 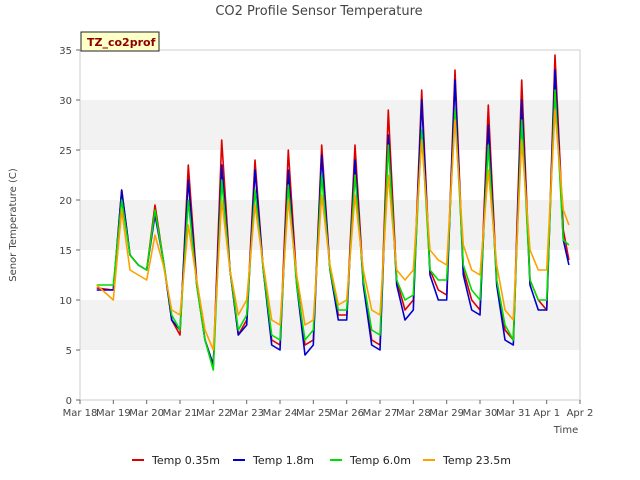 I want to click on site-label-box: TZ_co2prof, so click(x=120, y=41).